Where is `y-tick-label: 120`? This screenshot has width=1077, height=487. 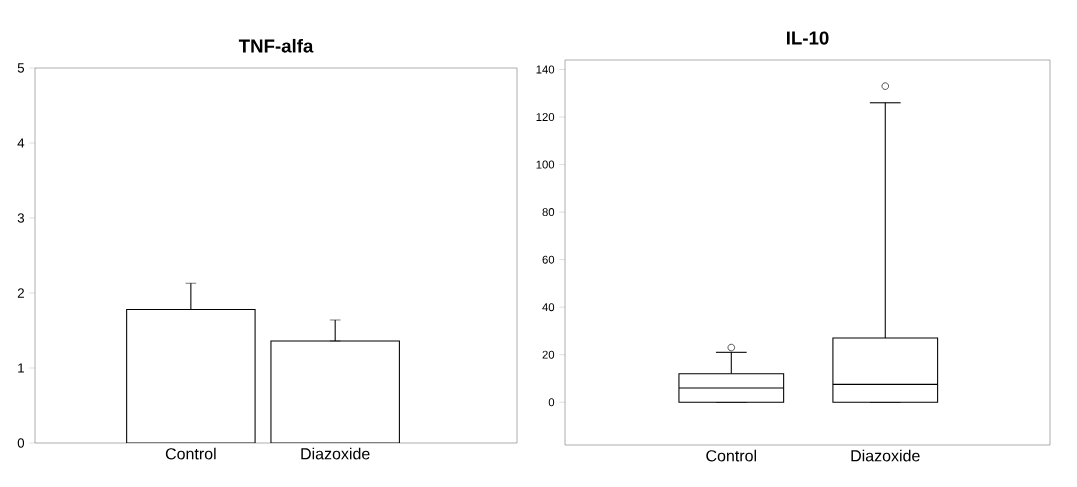 y-tick-label: 120 is located at coordinates (545, 117).